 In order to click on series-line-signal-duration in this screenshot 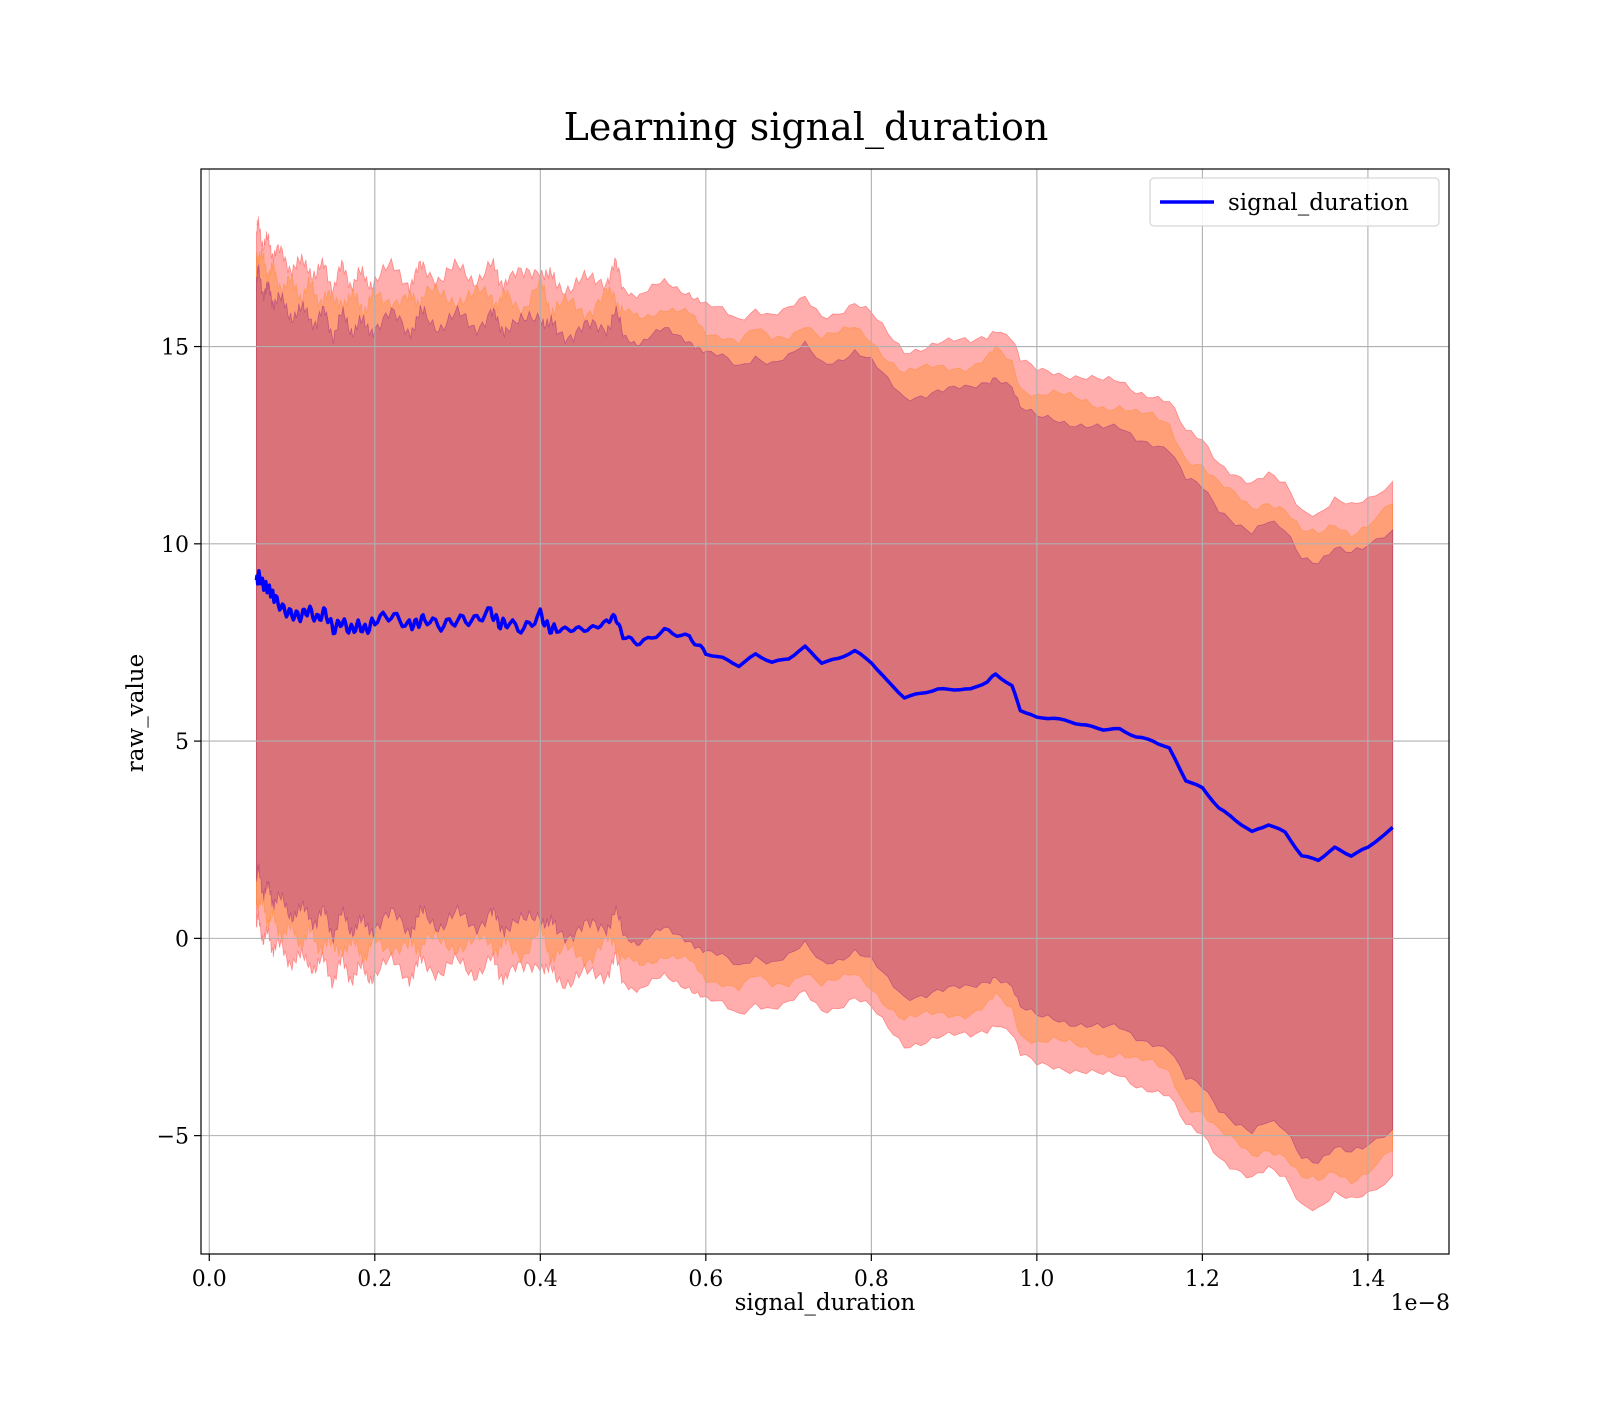, I will do `click(824, 716)`.